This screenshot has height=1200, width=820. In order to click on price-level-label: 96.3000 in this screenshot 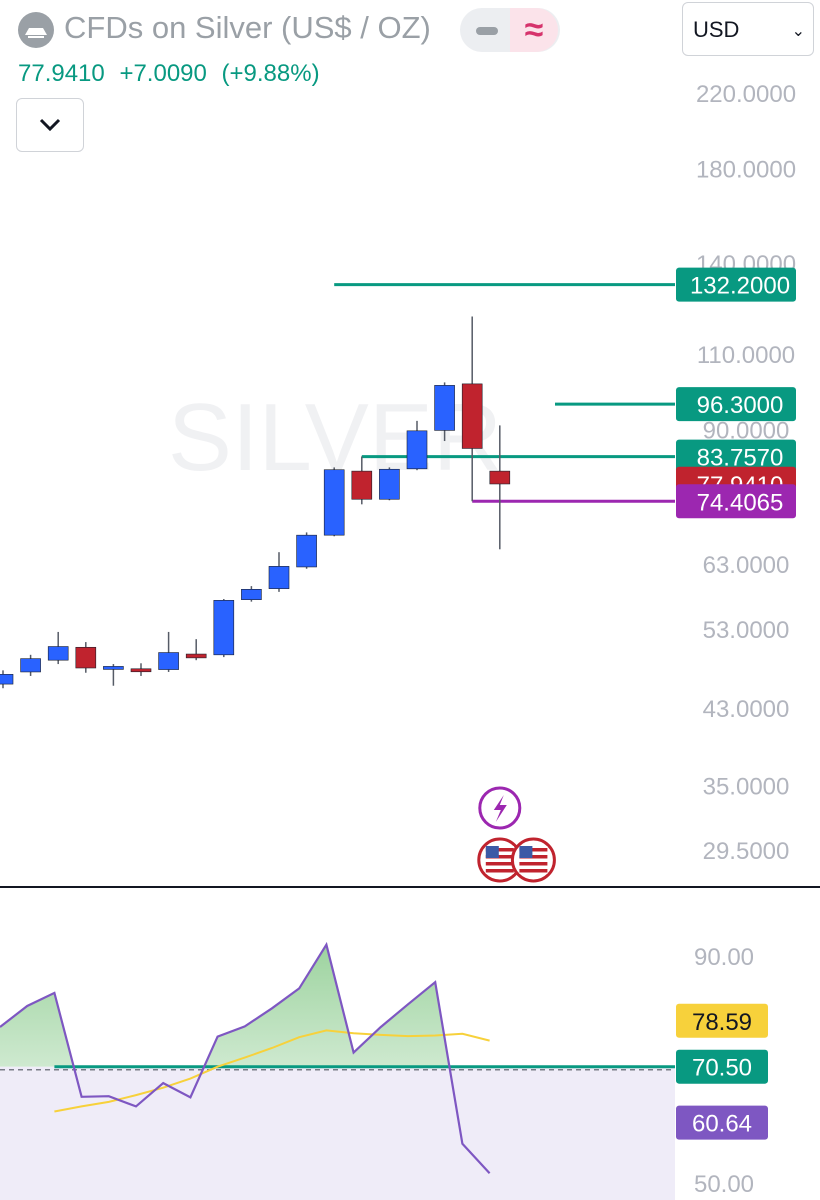, I will do `click(736, 404)`.